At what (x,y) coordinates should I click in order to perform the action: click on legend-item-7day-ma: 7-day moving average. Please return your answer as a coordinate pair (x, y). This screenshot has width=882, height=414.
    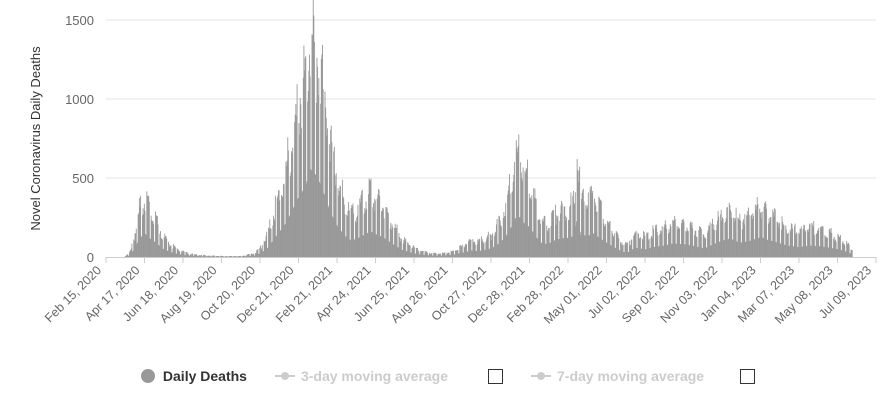
    Looking at the image, I should click on (617, 376).